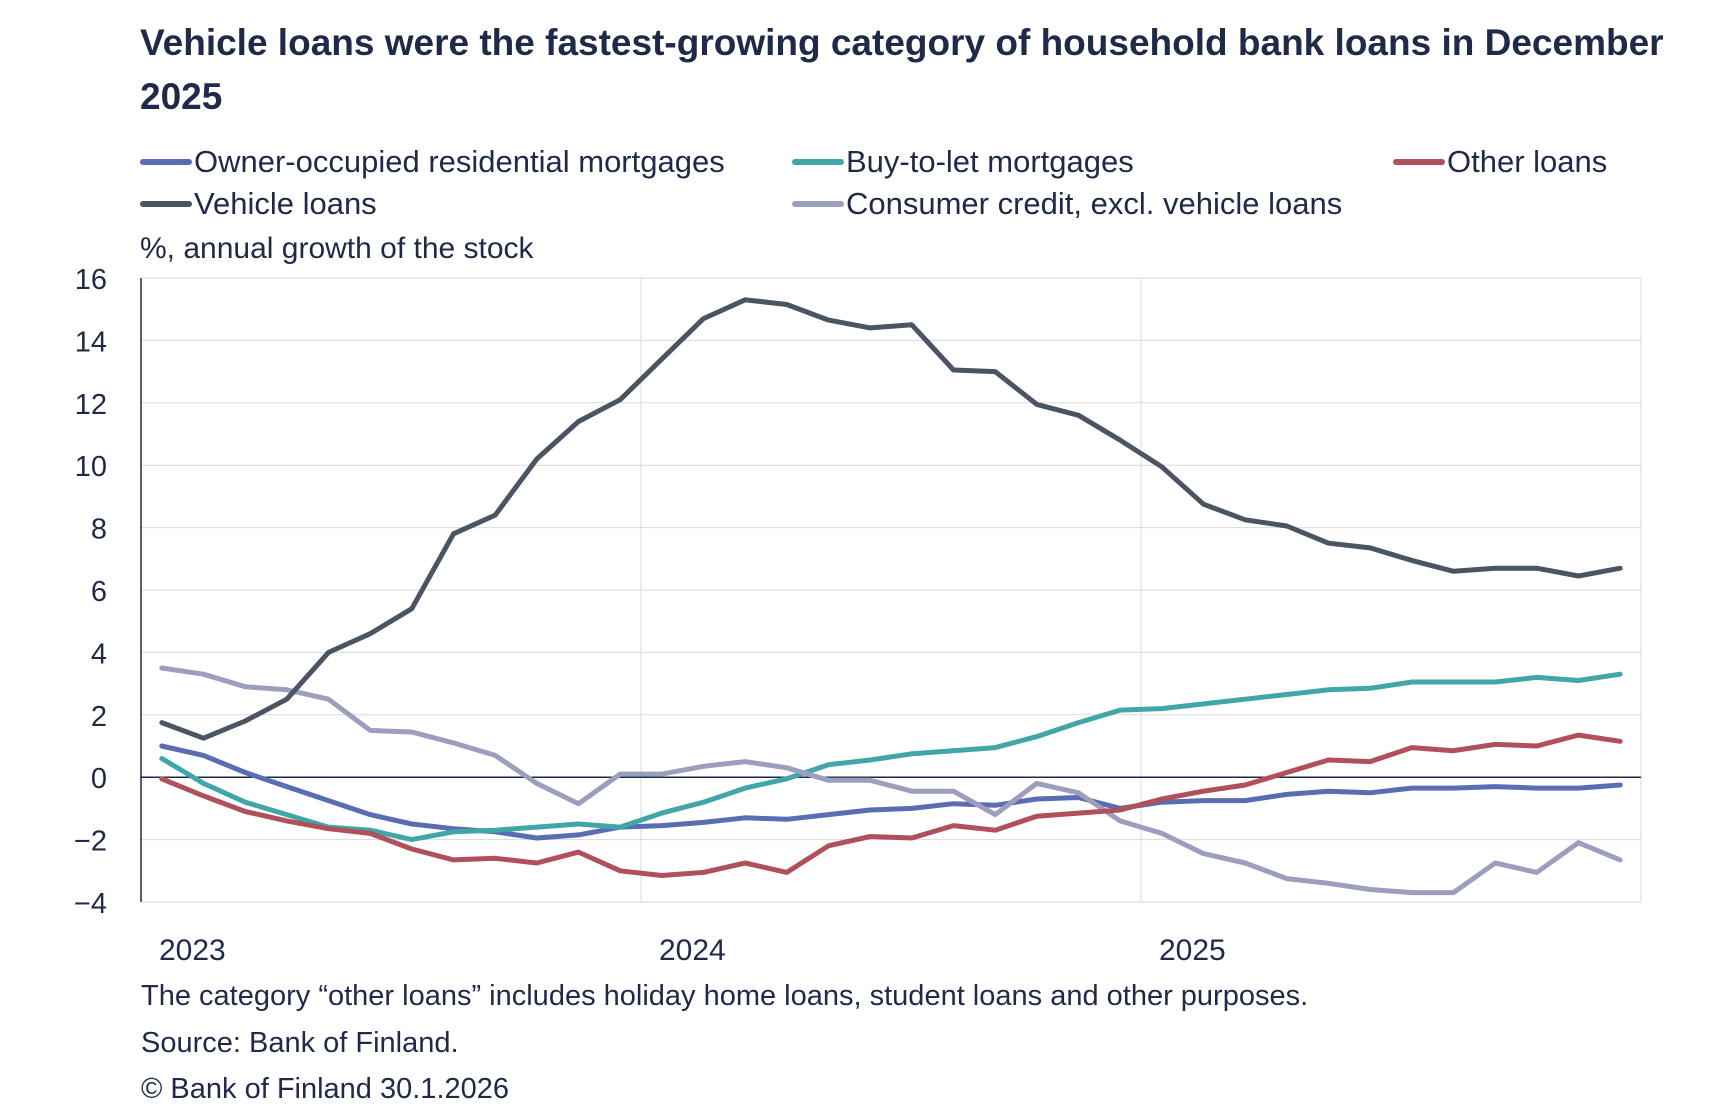 The height and width of the screenshot is (1117, 1710). I want to click on legend-item-owner-occupied: Owner-occupied residential mortgages, so click(432, 162).